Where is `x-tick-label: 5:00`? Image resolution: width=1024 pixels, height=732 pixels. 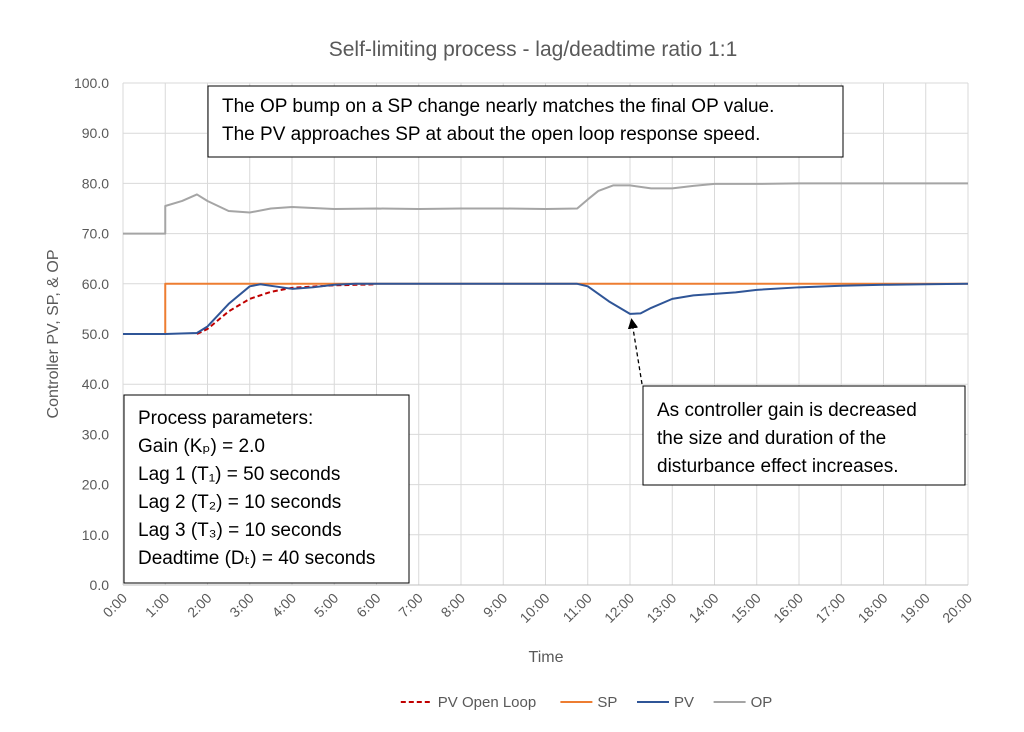 x-tick-label: 5:00 is located at coordinates (326, 605).